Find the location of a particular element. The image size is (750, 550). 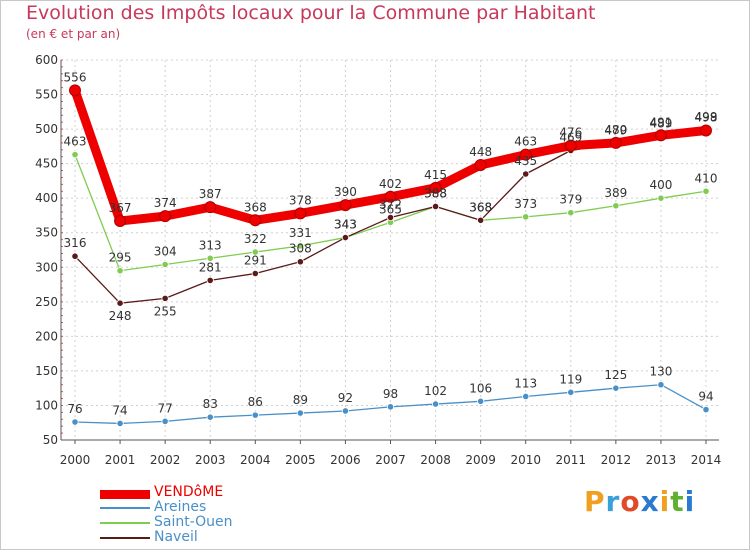

data-label: 372 is located at coordinates (390, 205).